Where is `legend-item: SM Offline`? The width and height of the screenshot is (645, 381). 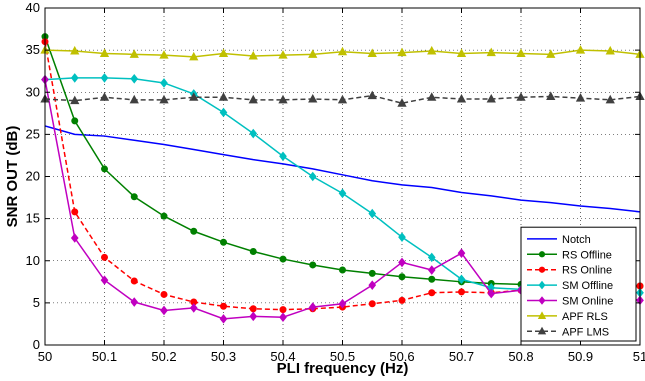
legend-item: SM Offline is located at coordinates (570, 286).